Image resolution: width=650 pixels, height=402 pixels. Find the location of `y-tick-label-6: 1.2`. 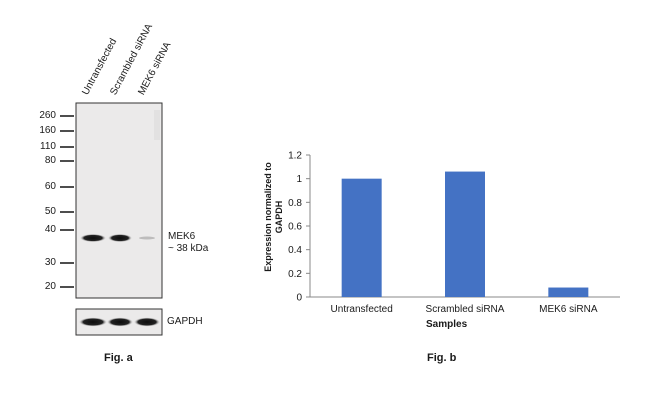

y-tick-label-6: 1.2 is located at coordinates (295, 156).